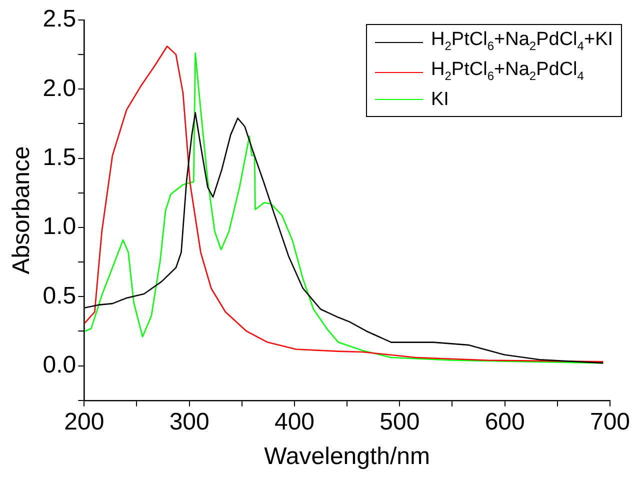 This screenshot has width=638, height=482. I want to click on y-tick-label: 0.5, so click(59, 296).